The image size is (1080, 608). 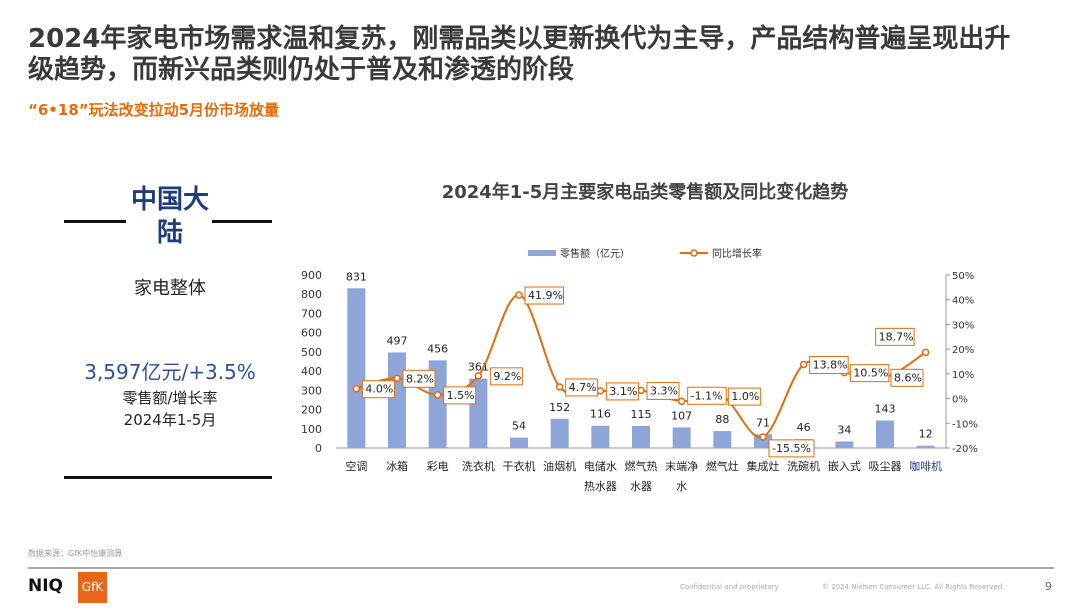 What do you see at coordinates (311, 294) in the screenshot?
I see `y-left-tick-label: 800` at bounding box center [311, 294].